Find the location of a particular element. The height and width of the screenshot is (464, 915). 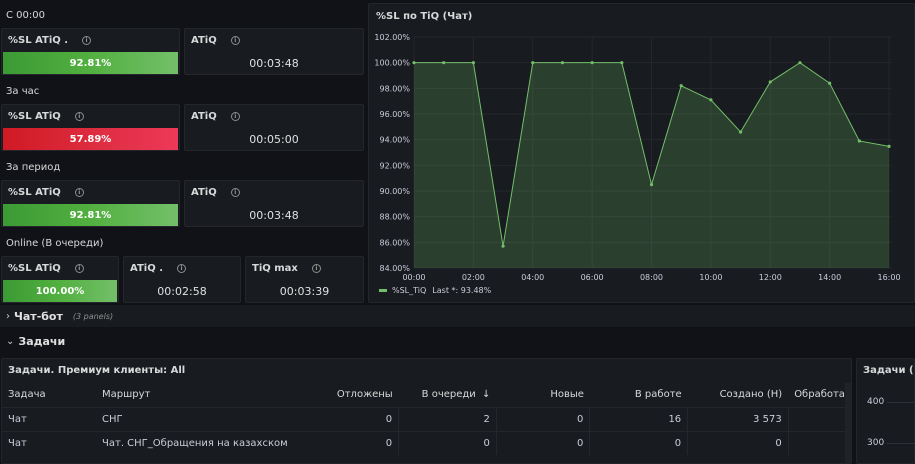

table-cell: Чат is located at coordinates (49, 418).